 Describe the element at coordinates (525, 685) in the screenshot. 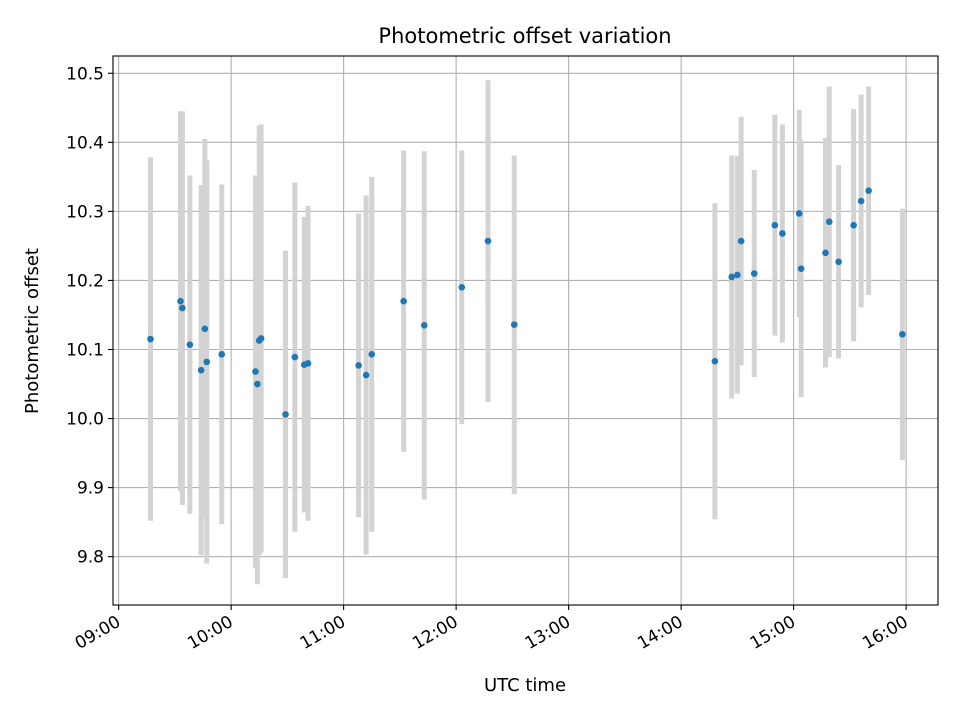

I see `x-axis-label: UTC time` at that location.